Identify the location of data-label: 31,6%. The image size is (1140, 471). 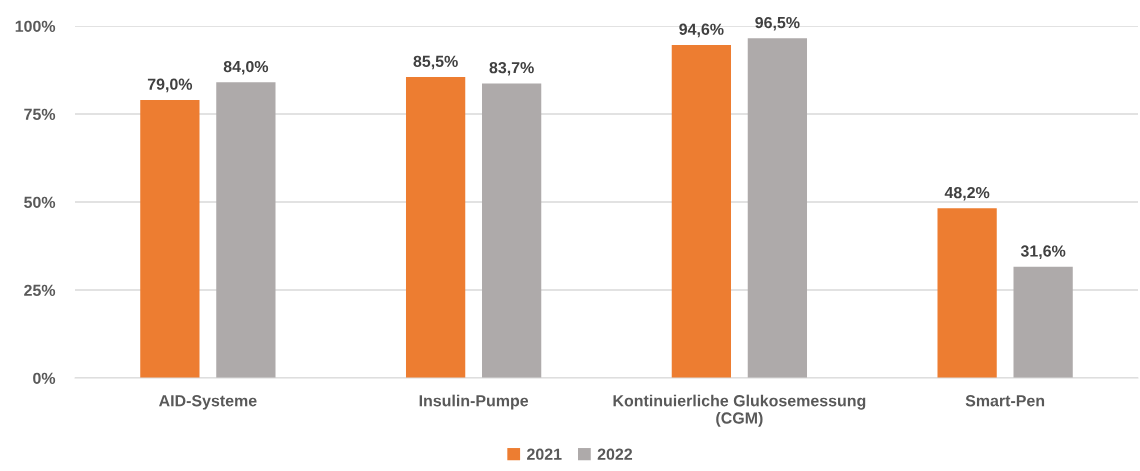
(1043, 252).